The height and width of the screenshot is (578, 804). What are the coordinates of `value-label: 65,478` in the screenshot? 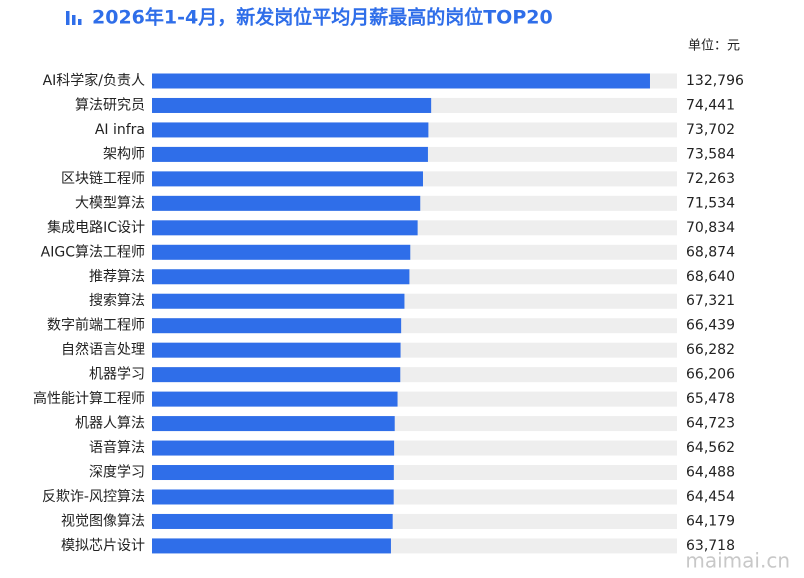 It's located at (710, 399).